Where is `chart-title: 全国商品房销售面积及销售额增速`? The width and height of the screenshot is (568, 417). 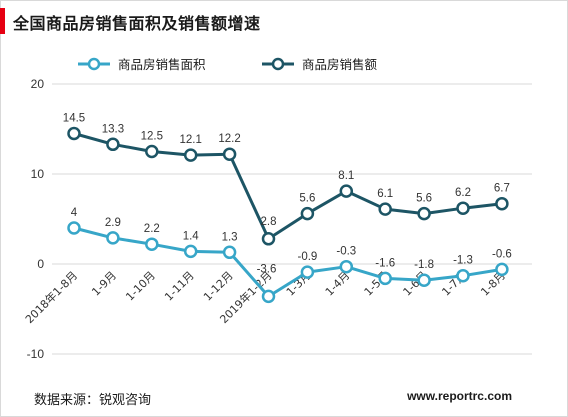
chart-title: 全国商品房销售面积及销售额增速 is located at coordinates (137, 23).